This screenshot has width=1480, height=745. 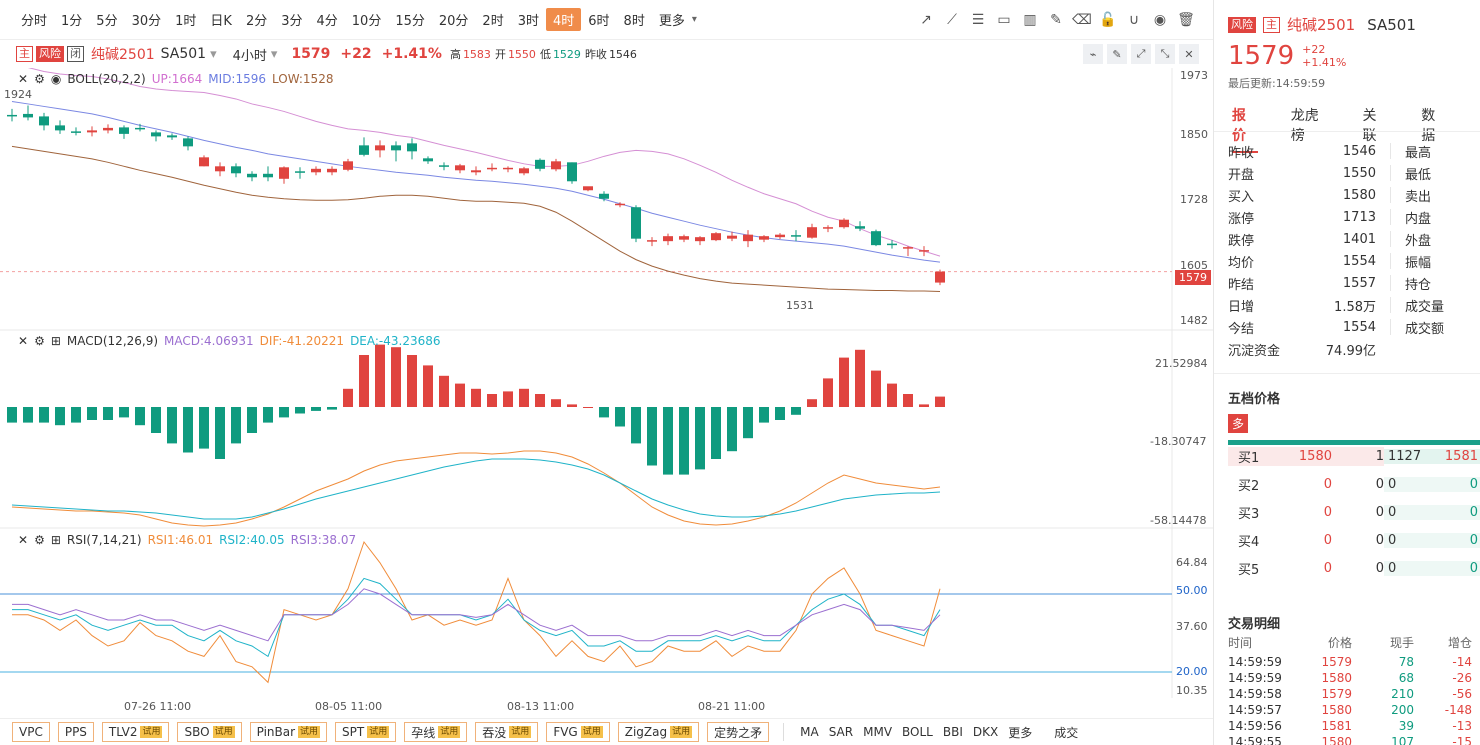 What do you see at coordinates (738, 732) in the screenshot?
I see `pattern-tag: 定势之矛` at bounding box center [738, 732].